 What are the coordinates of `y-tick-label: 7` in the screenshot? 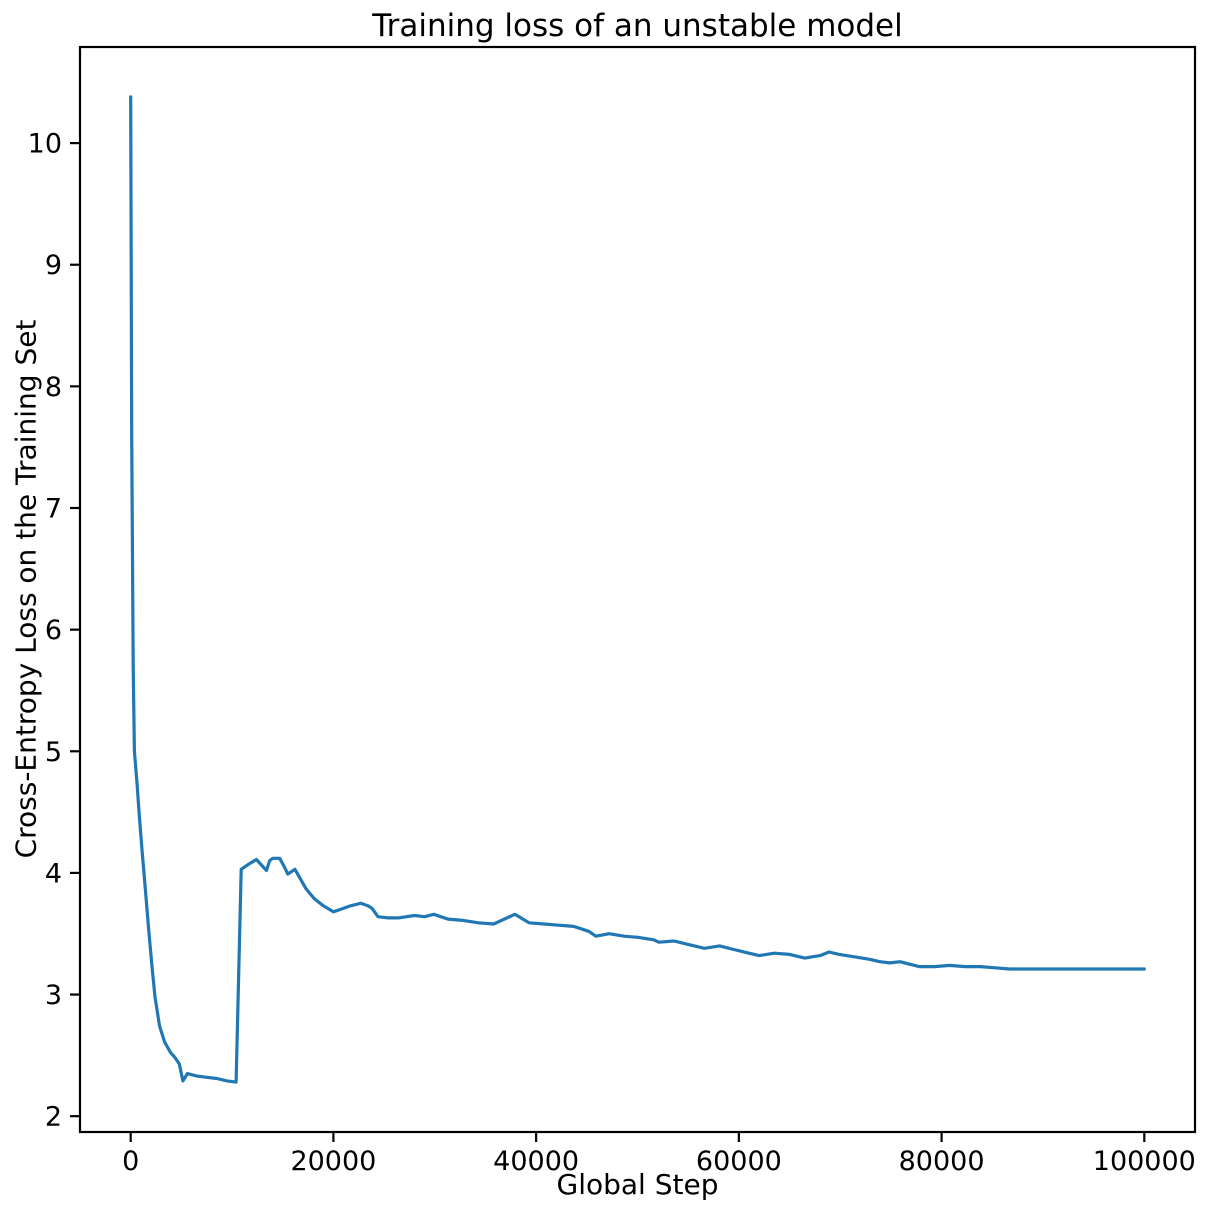 It's located at (53, 509).